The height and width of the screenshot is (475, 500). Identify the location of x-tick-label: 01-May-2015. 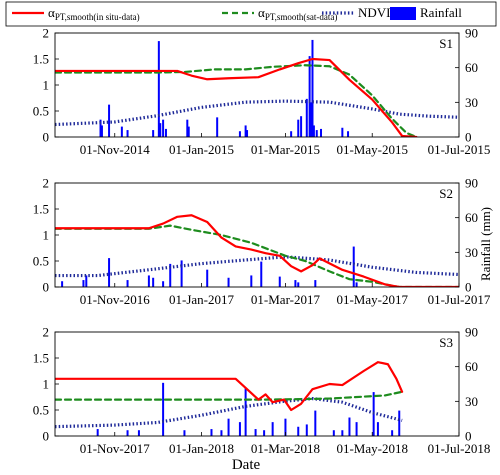
(372, 149).